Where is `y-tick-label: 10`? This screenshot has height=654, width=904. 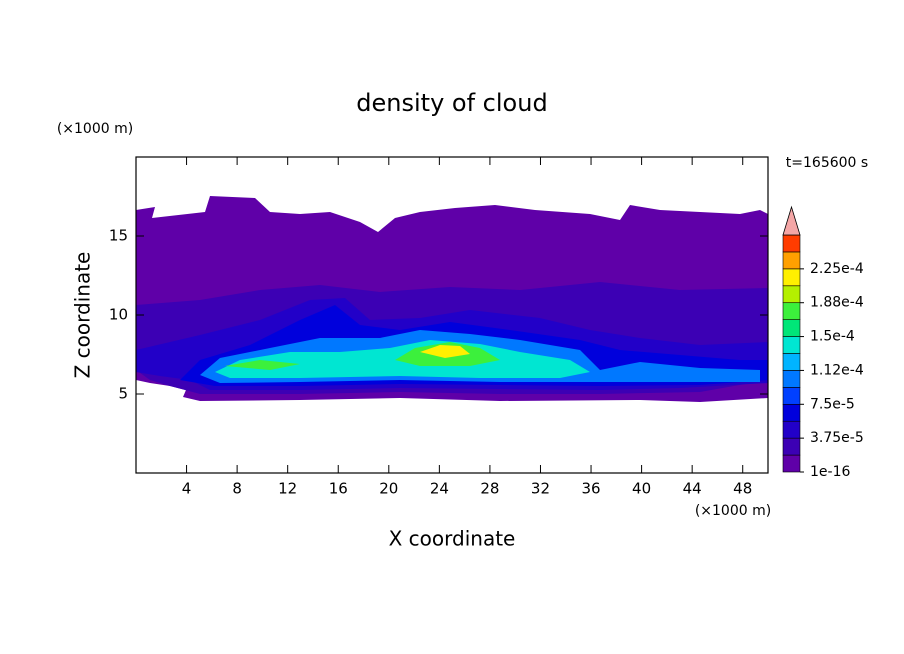
y-tick-label: 10 is located at coordinates (118, 315).